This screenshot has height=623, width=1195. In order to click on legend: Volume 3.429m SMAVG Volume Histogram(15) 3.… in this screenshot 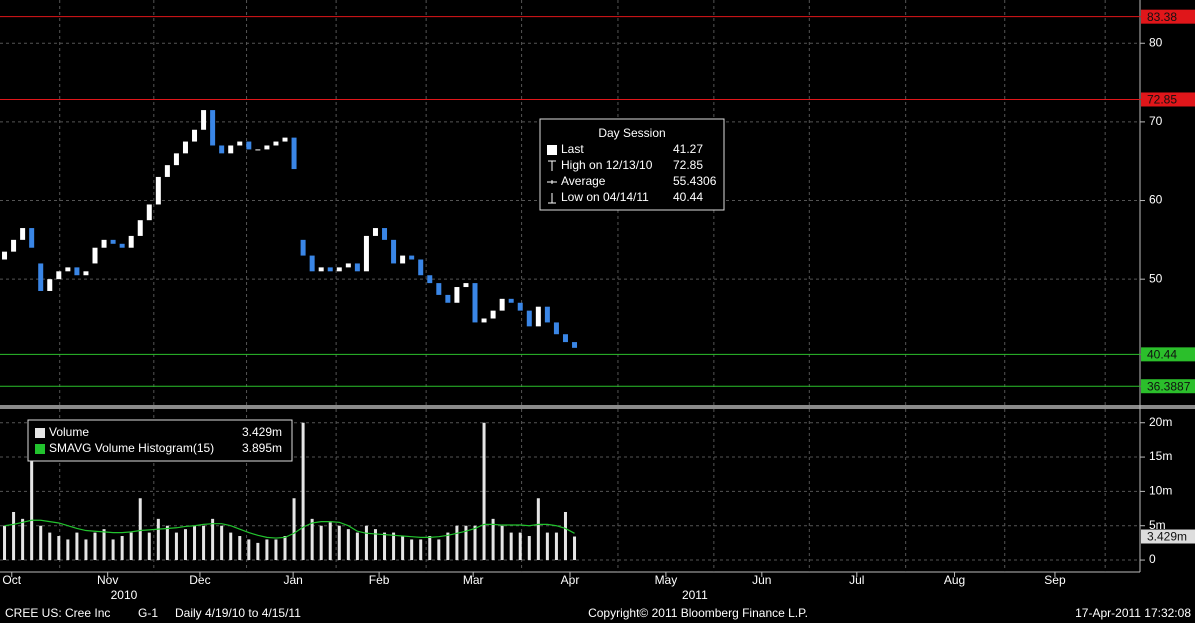, I will do `click(160, 440)`.